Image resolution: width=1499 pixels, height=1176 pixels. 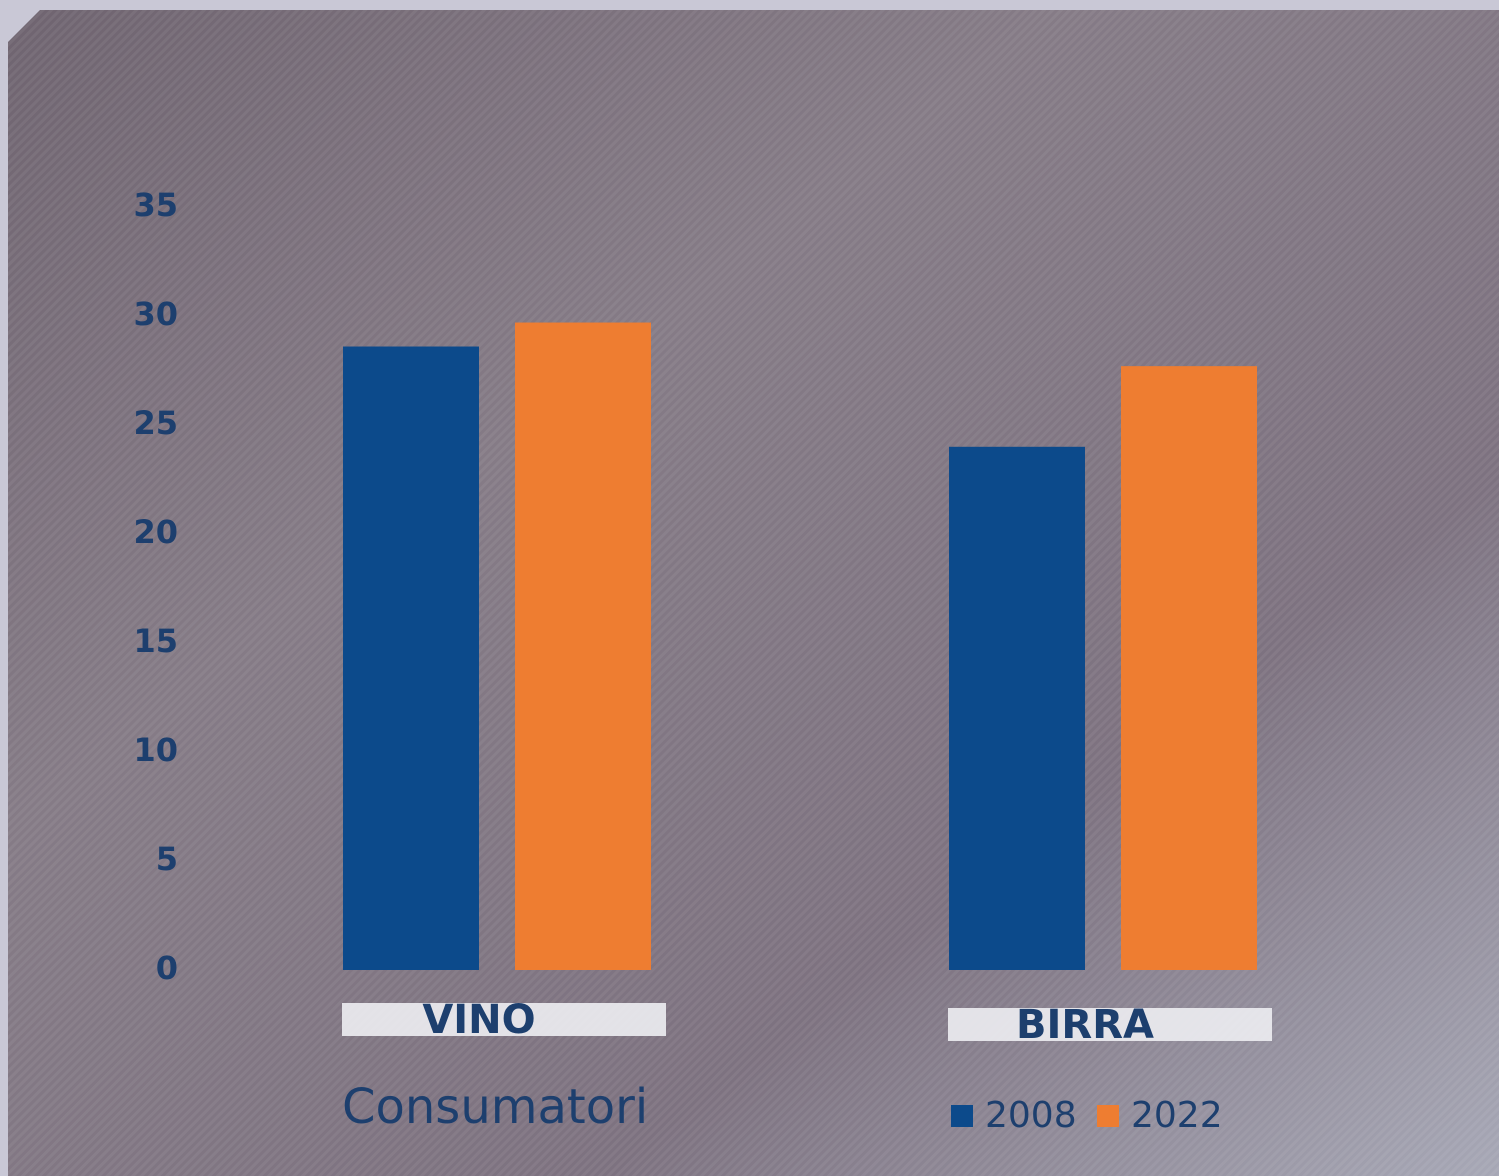 What do you see at coordinates (155, 532) in the screenshot?
I see `y-tick-label: 20` at bounding box center [155, 532].